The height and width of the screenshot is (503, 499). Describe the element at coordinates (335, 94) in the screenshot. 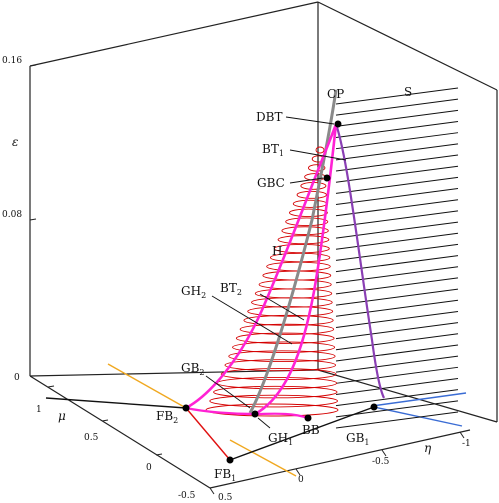

I see `label-cp: CP` at that location.